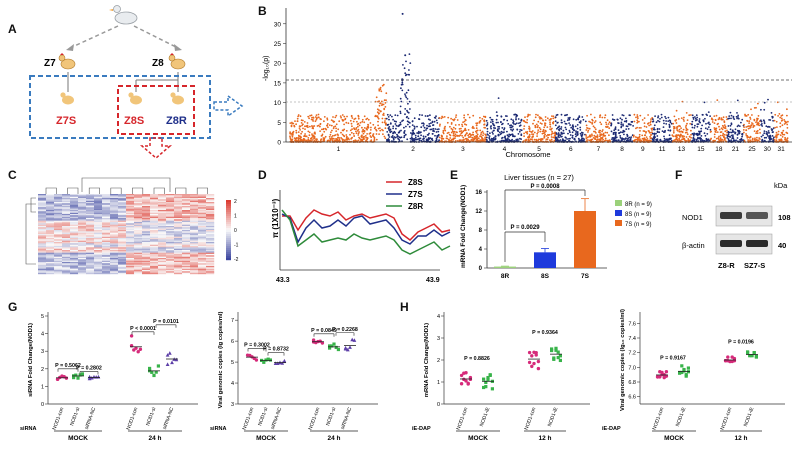  Describe the element at coordinates (404, 307) in the screenshot. I see `panel-letter-h: H` at that location.